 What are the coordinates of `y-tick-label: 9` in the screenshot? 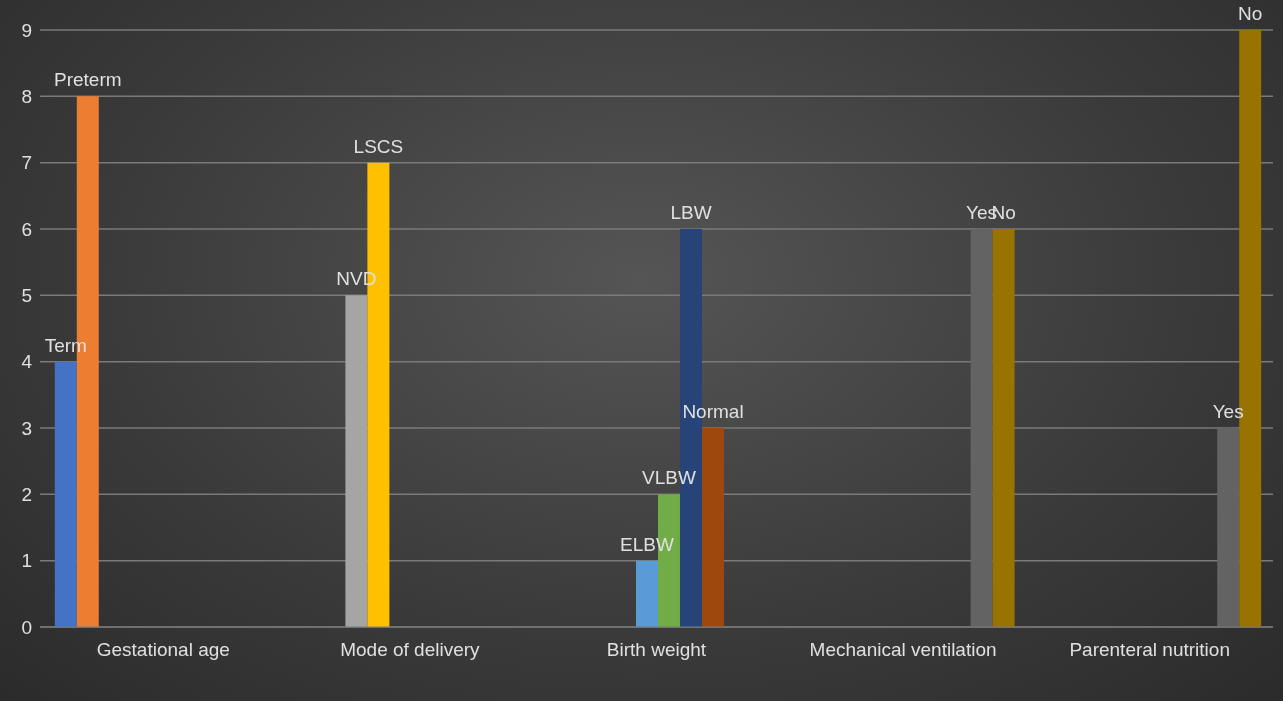 It's located at (26, 30).